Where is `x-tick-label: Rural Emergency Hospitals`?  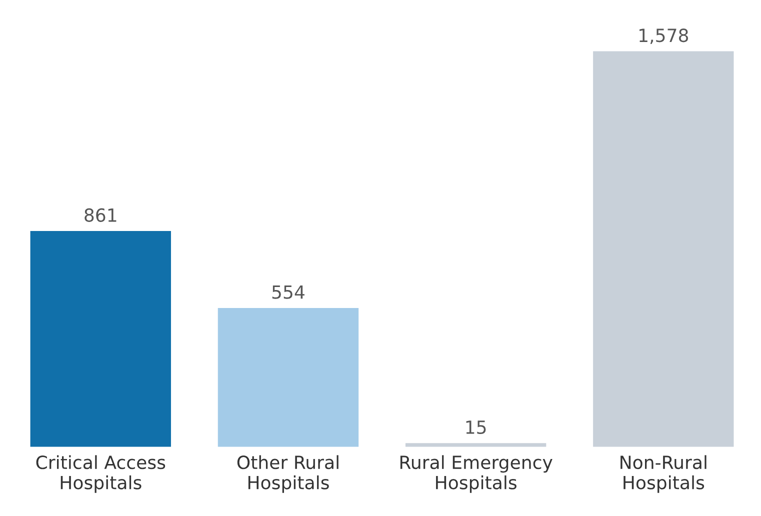 x-tick-label: Rural Emergency Hospitals is located at coordinates (476, 474).